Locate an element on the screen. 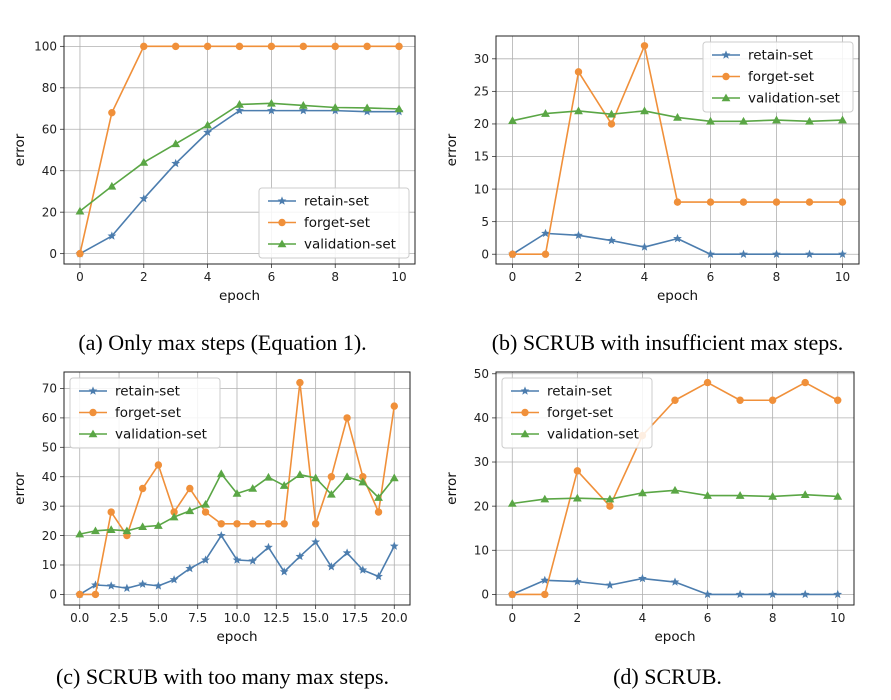 The image size is (891, 700). caption-a: (a) Only max steps (Equation 1). is located at coordinates (222, 342).